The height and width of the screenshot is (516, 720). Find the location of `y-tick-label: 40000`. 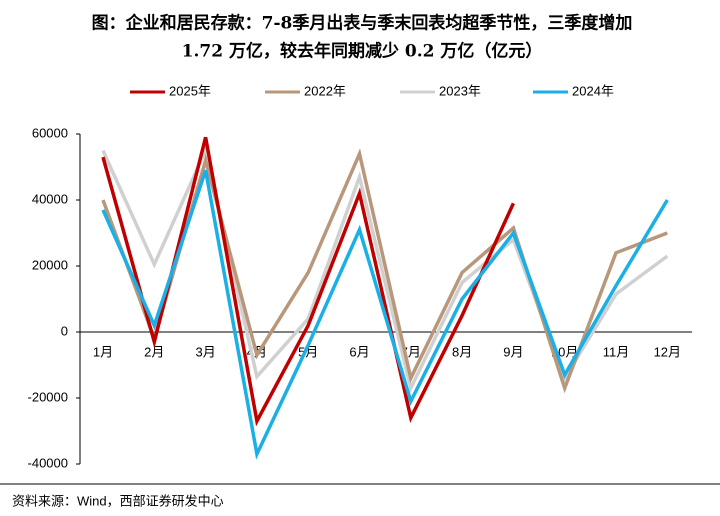

y-tick-label: 40000 is located at coordinates (50, 198).